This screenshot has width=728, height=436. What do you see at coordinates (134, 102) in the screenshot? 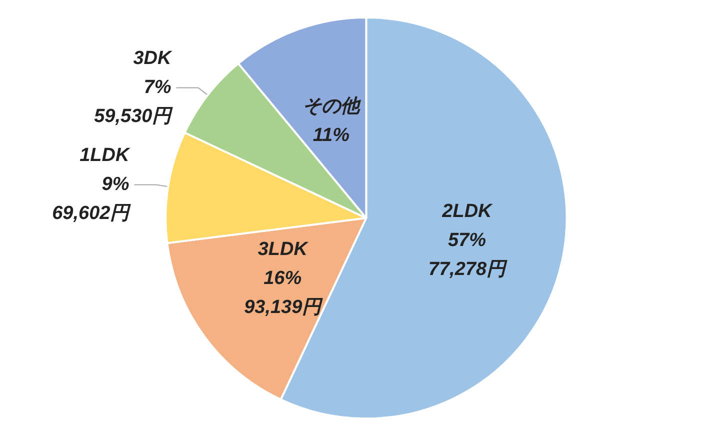
I see `data-label: 7% 59,530円` at bounding box center [134, 102].